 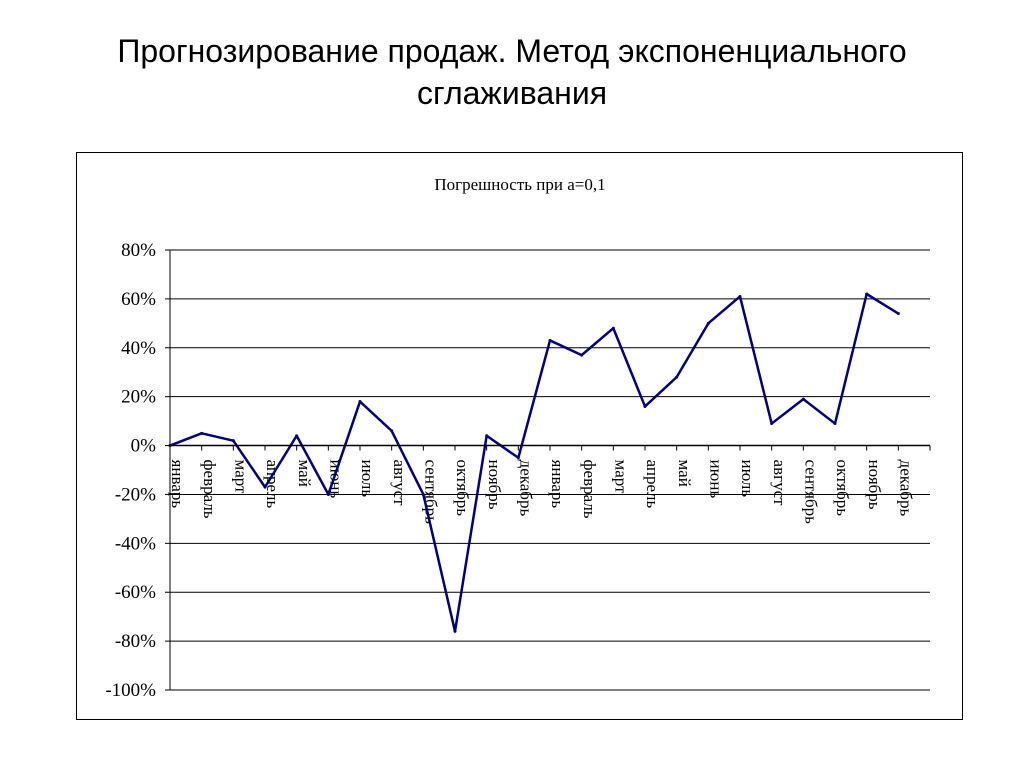 I want to click on y-tick-label: 60%, so click(x=138, y=299).